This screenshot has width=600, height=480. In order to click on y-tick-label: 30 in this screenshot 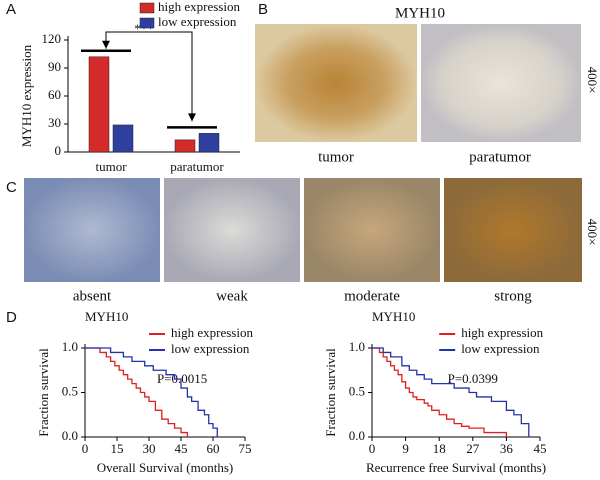, I will do `click(54, 122)`.